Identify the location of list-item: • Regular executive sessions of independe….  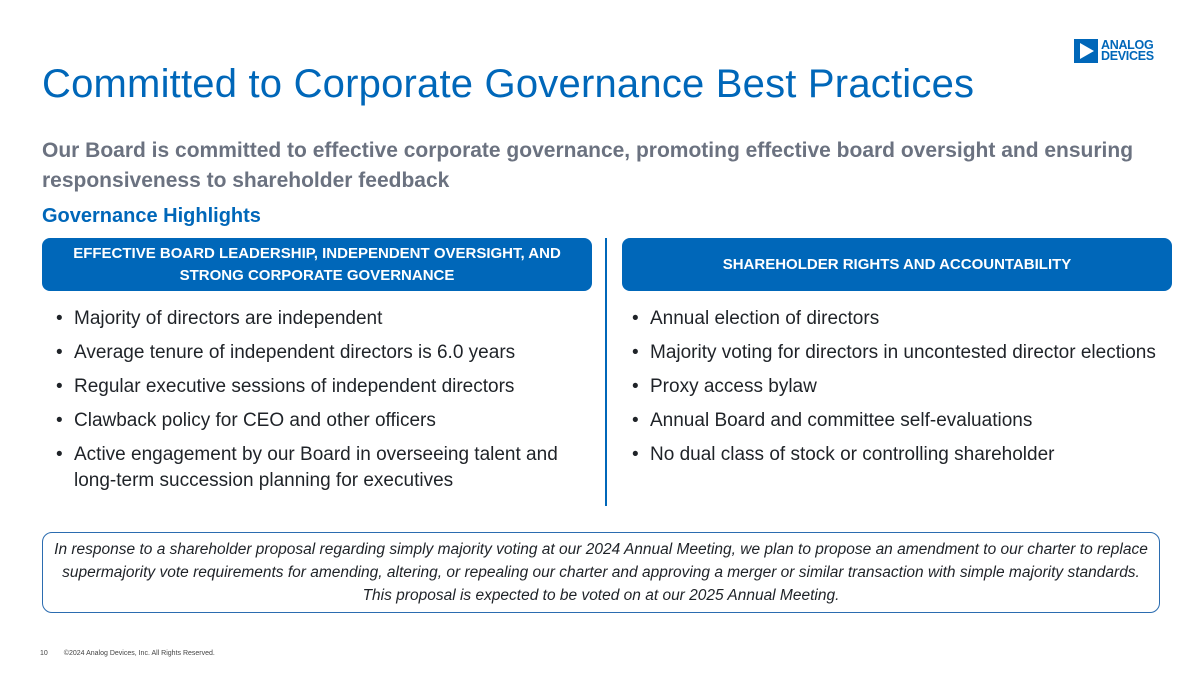
(321, 387).